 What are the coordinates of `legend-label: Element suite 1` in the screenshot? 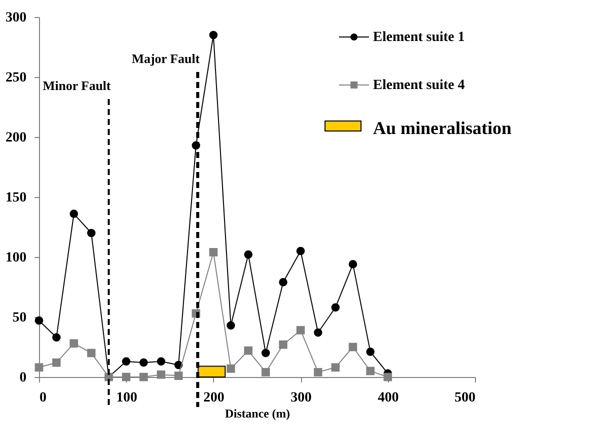 It's located at (419, 37).